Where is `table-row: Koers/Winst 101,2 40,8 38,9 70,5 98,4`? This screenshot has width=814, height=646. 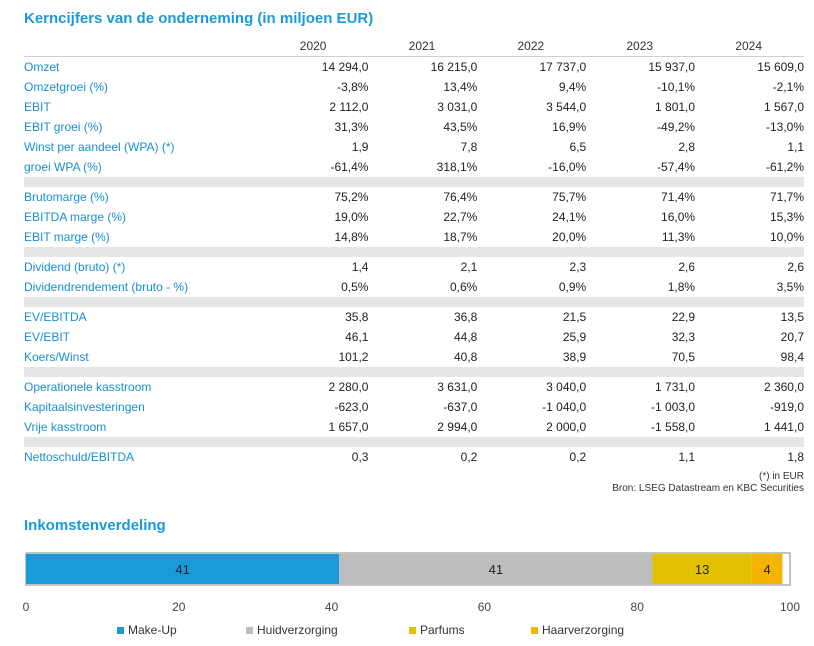 table-row: Koers/Winst 101,2 40,8 38,9 70,5 98,4 is located at coordinates (414, 357).